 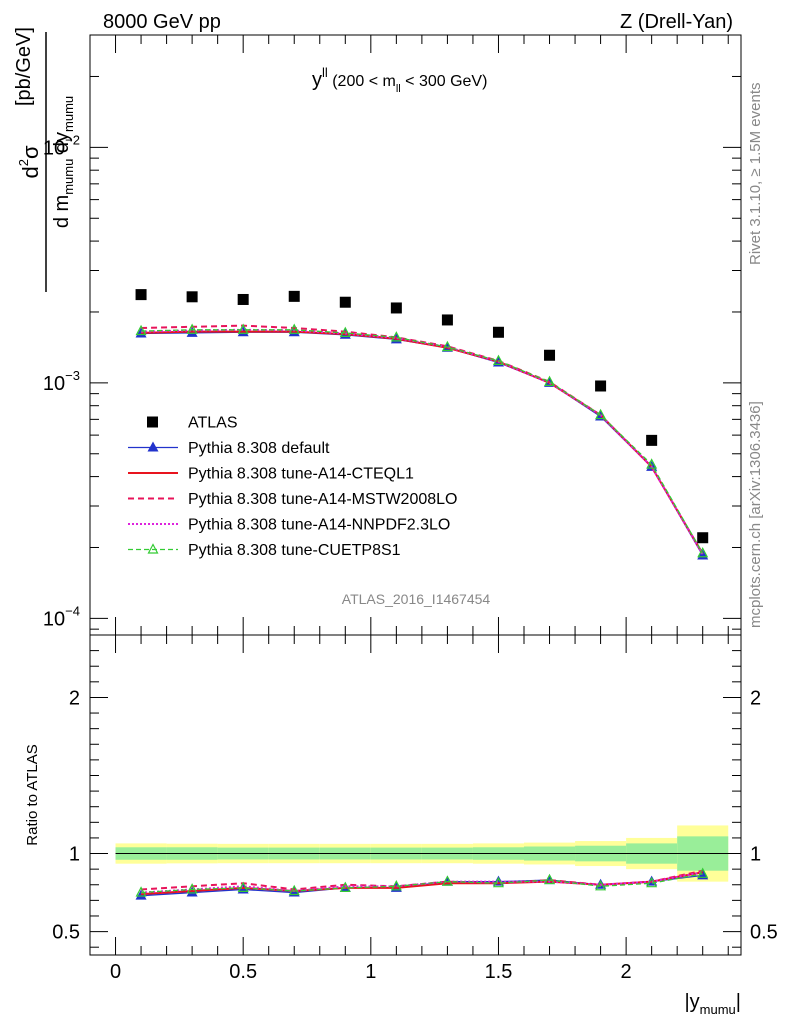 I want to click on ratio-plot-marks, so click(x=422, y=883).